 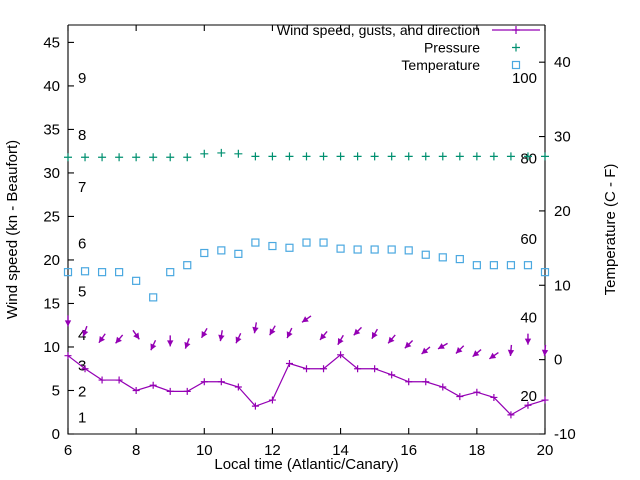 I want to click on y-tick-label: 30, so click(x=51, y=173).